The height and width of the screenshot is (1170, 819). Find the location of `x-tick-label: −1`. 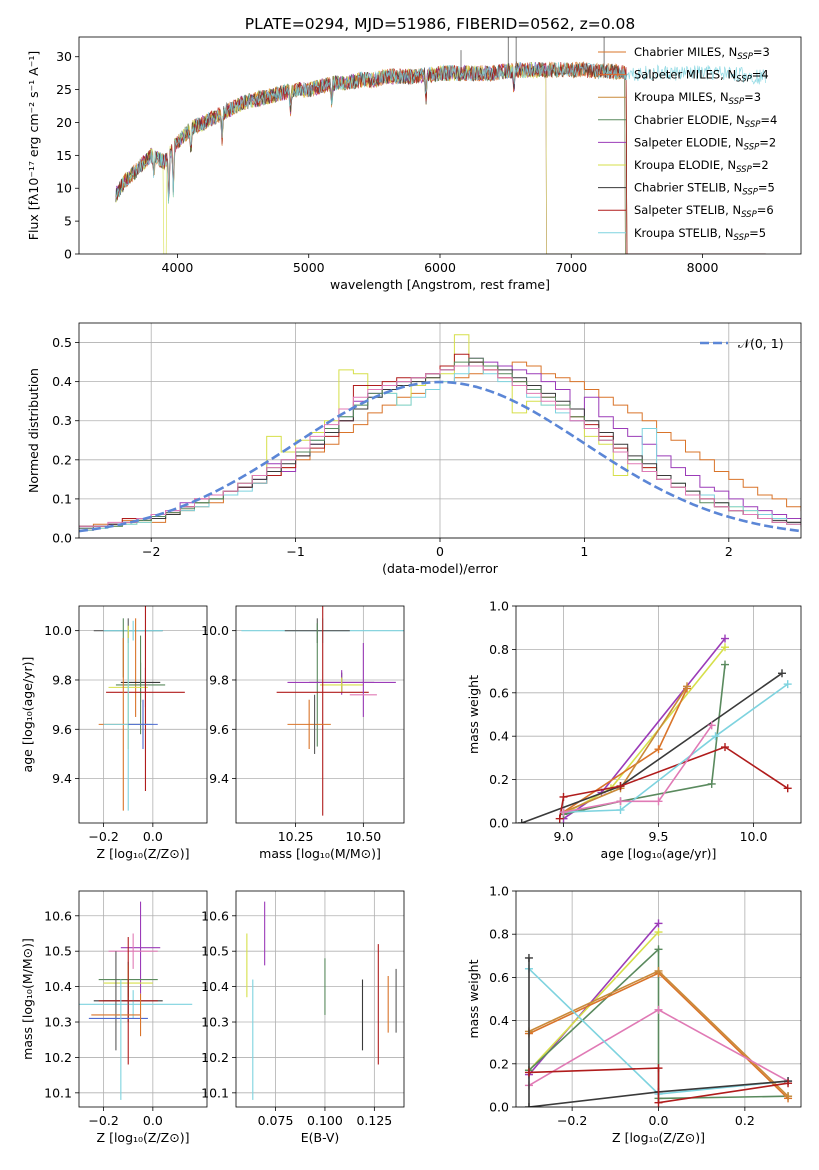

x-tick-label: −1 is located at coordinates (295, 551).